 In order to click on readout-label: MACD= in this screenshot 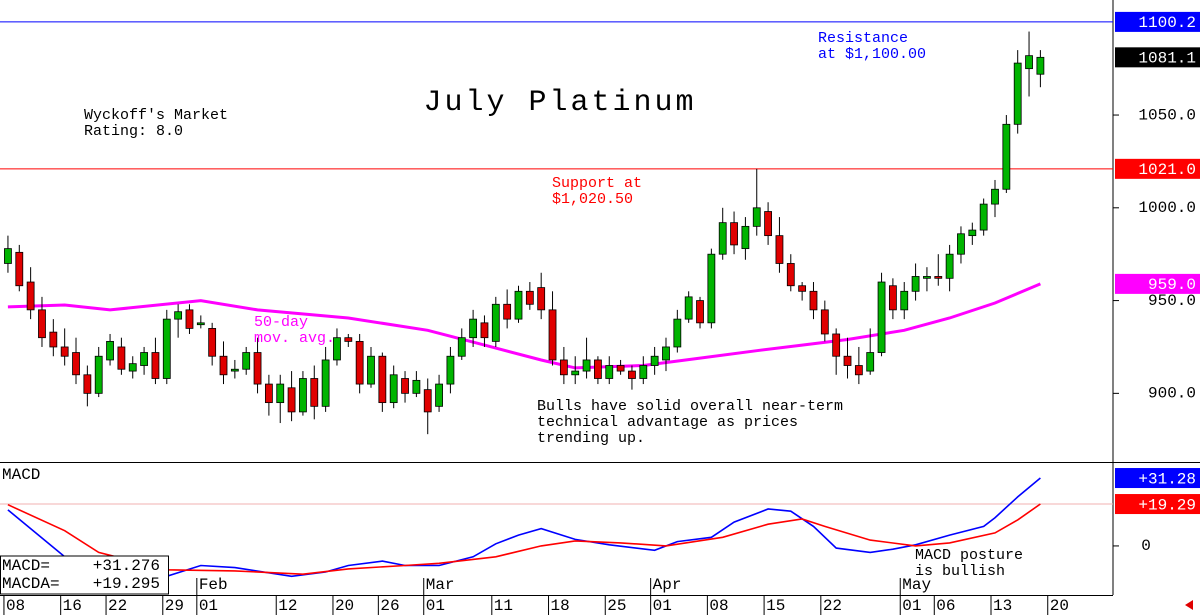, I will do `click(26, 566)`.